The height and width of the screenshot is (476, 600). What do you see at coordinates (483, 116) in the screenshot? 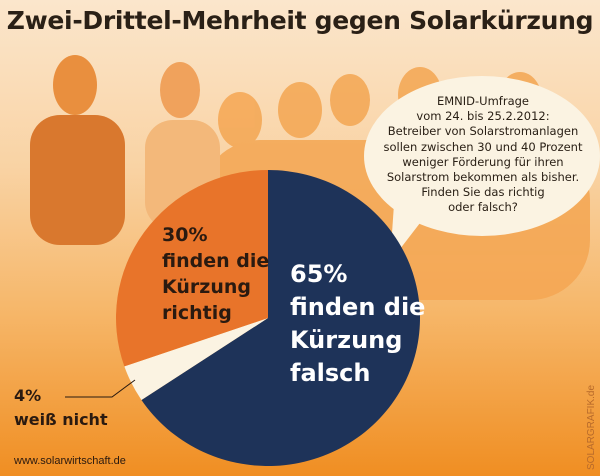
I see `question-line: vom 24. bis 25.2.2012:` at bounding box center [483, 116].